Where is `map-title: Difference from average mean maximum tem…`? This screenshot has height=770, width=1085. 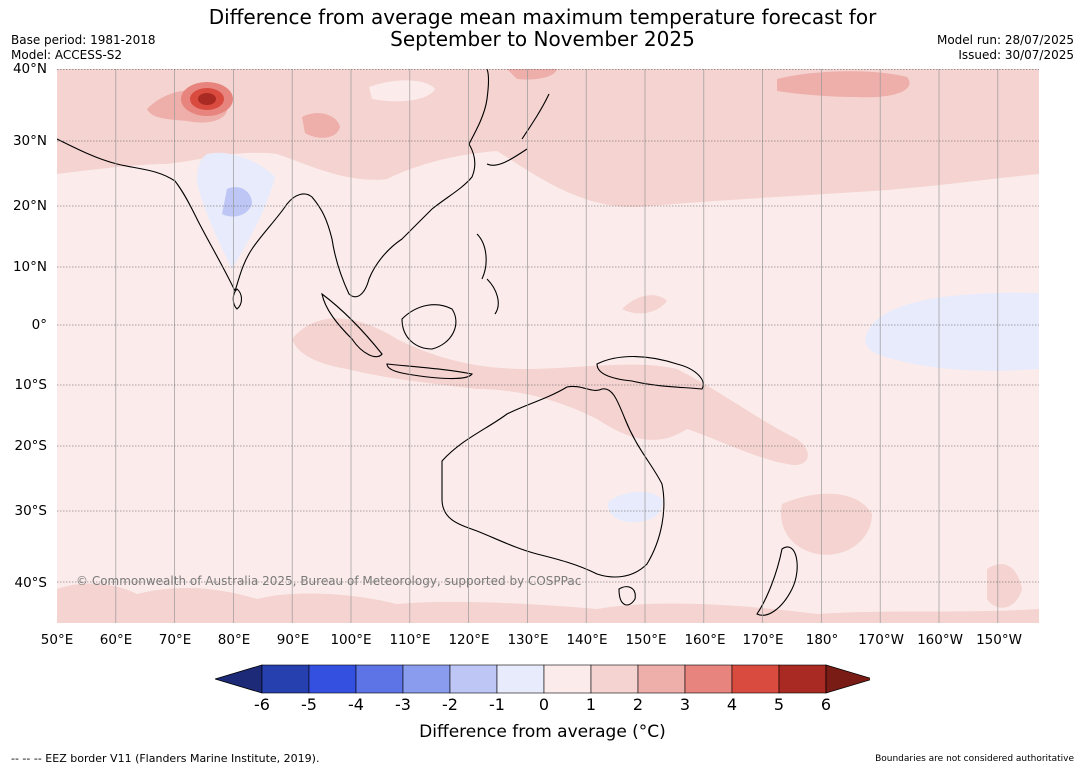 map-title: Difference from average mean maximum tem… is located at coordinates (542, 28).